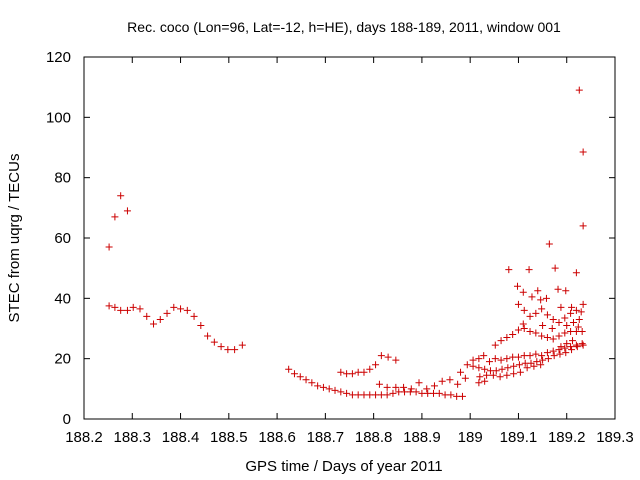 The height and width of the screenshot is (480, 640). Describe the element at coordinates (519, 437) in the screenshot. I see `x-tick-label: 189.1` at that location.